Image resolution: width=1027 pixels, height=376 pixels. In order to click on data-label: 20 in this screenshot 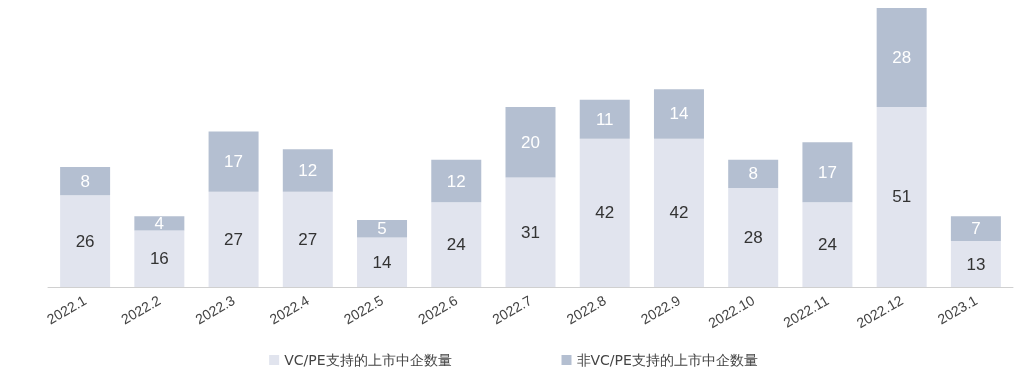, I will do `click(530, 142)`.